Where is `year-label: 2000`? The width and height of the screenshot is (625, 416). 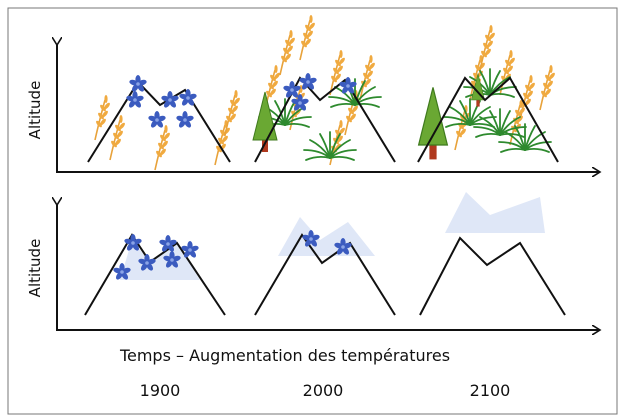
year-label: 2000 is located at coordinates (323, 390).